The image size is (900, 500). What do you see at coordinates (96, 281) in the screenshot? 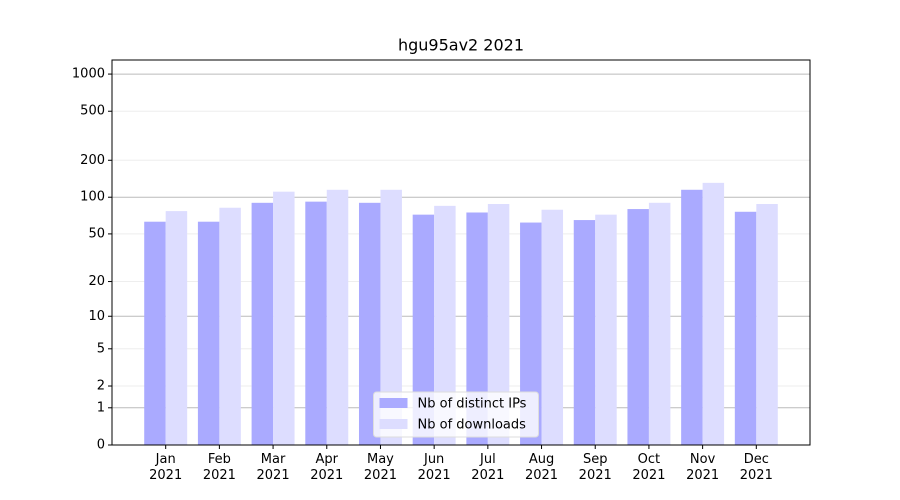
I see `y-tick-label: 20` at bounding box center [96, 281].